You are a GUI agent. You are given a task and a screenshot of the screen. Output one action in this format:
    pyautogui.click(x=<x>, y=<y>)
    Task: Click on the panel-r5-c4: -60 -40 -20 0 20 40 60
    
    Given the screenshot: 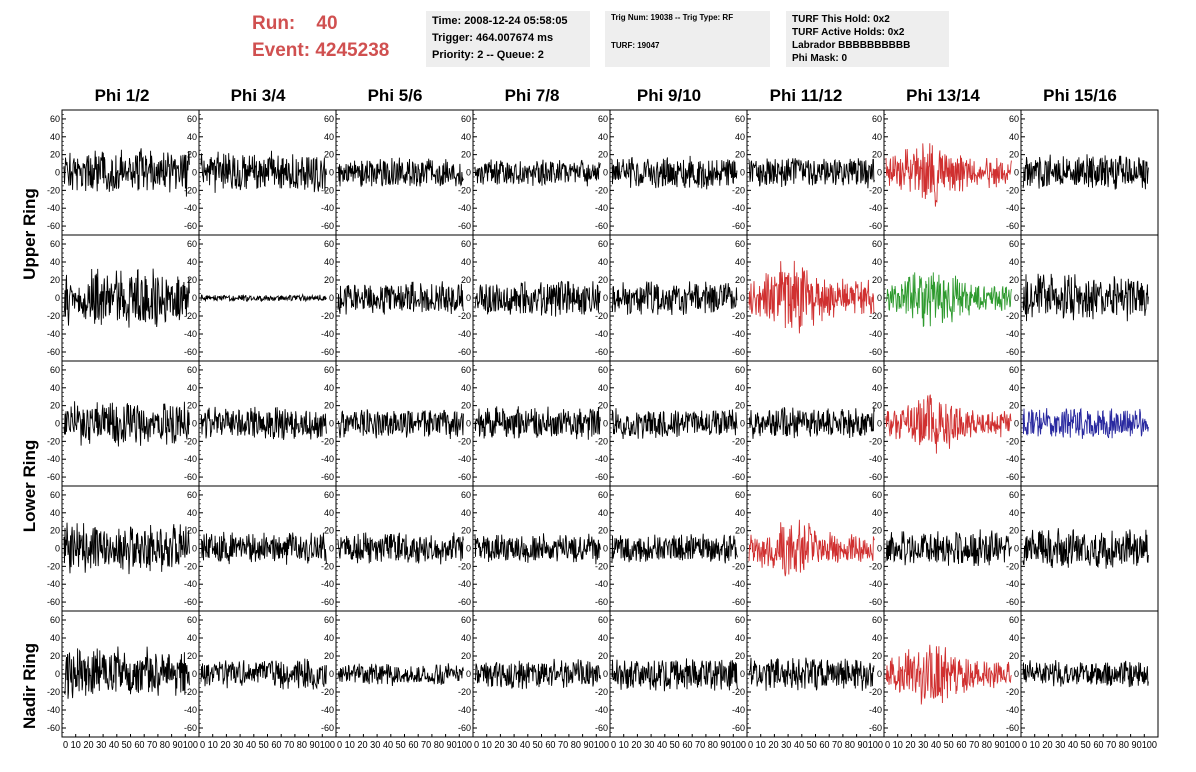 What is the action you would take?
    pyautogui.click(x=534, y=674)
    